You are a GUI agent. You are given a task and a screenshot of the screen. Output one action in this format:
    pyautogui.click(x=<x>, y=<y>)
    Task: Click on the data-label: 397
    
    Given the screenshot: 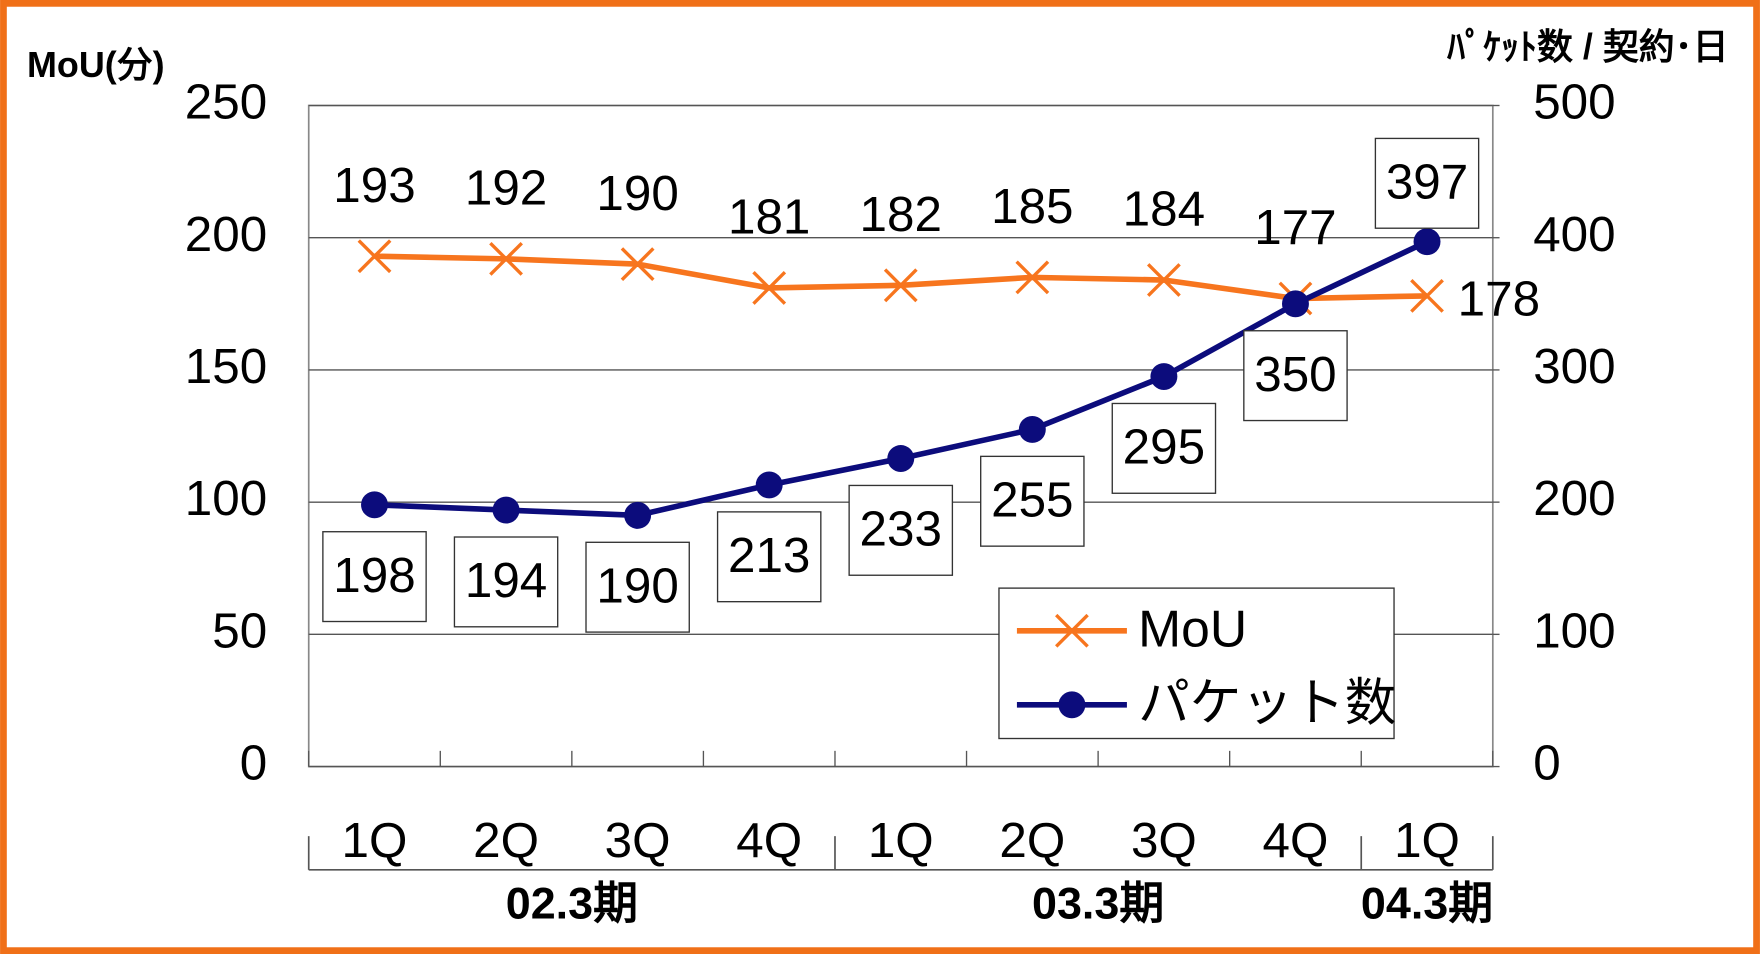 What is the action you would take?
    pyautogui.click(x=1427, y=182)
    